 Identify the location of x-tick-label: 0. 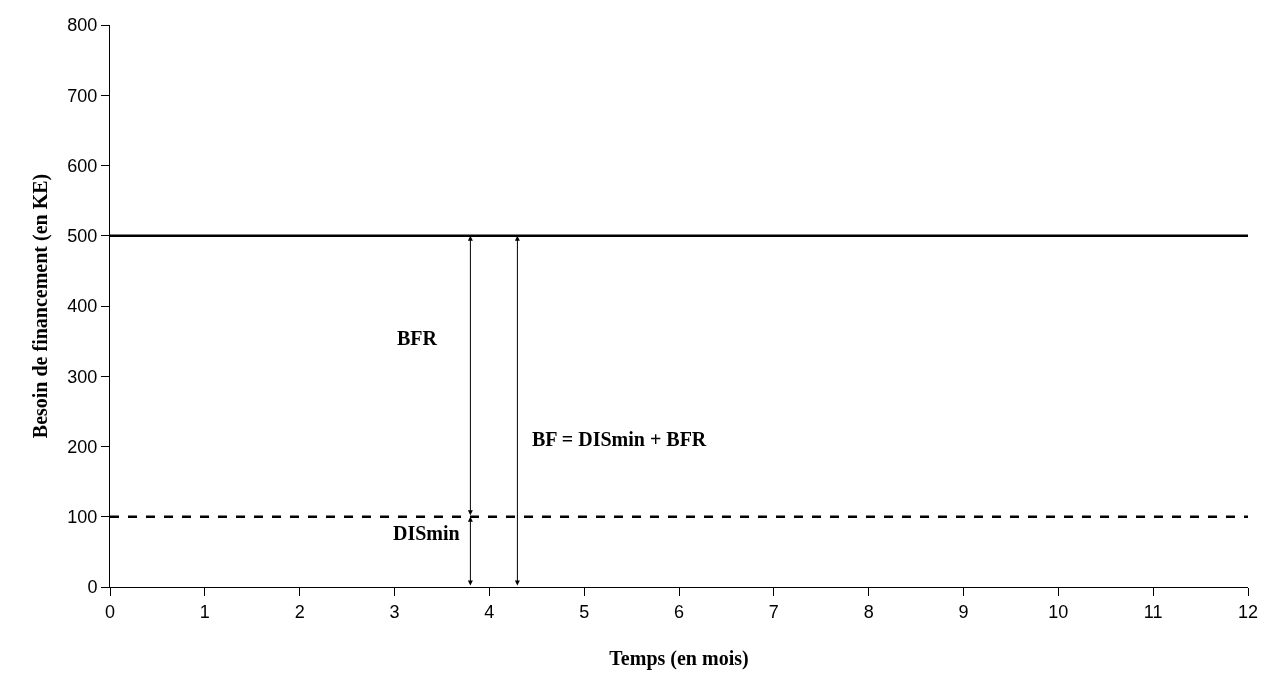
(110, 611).